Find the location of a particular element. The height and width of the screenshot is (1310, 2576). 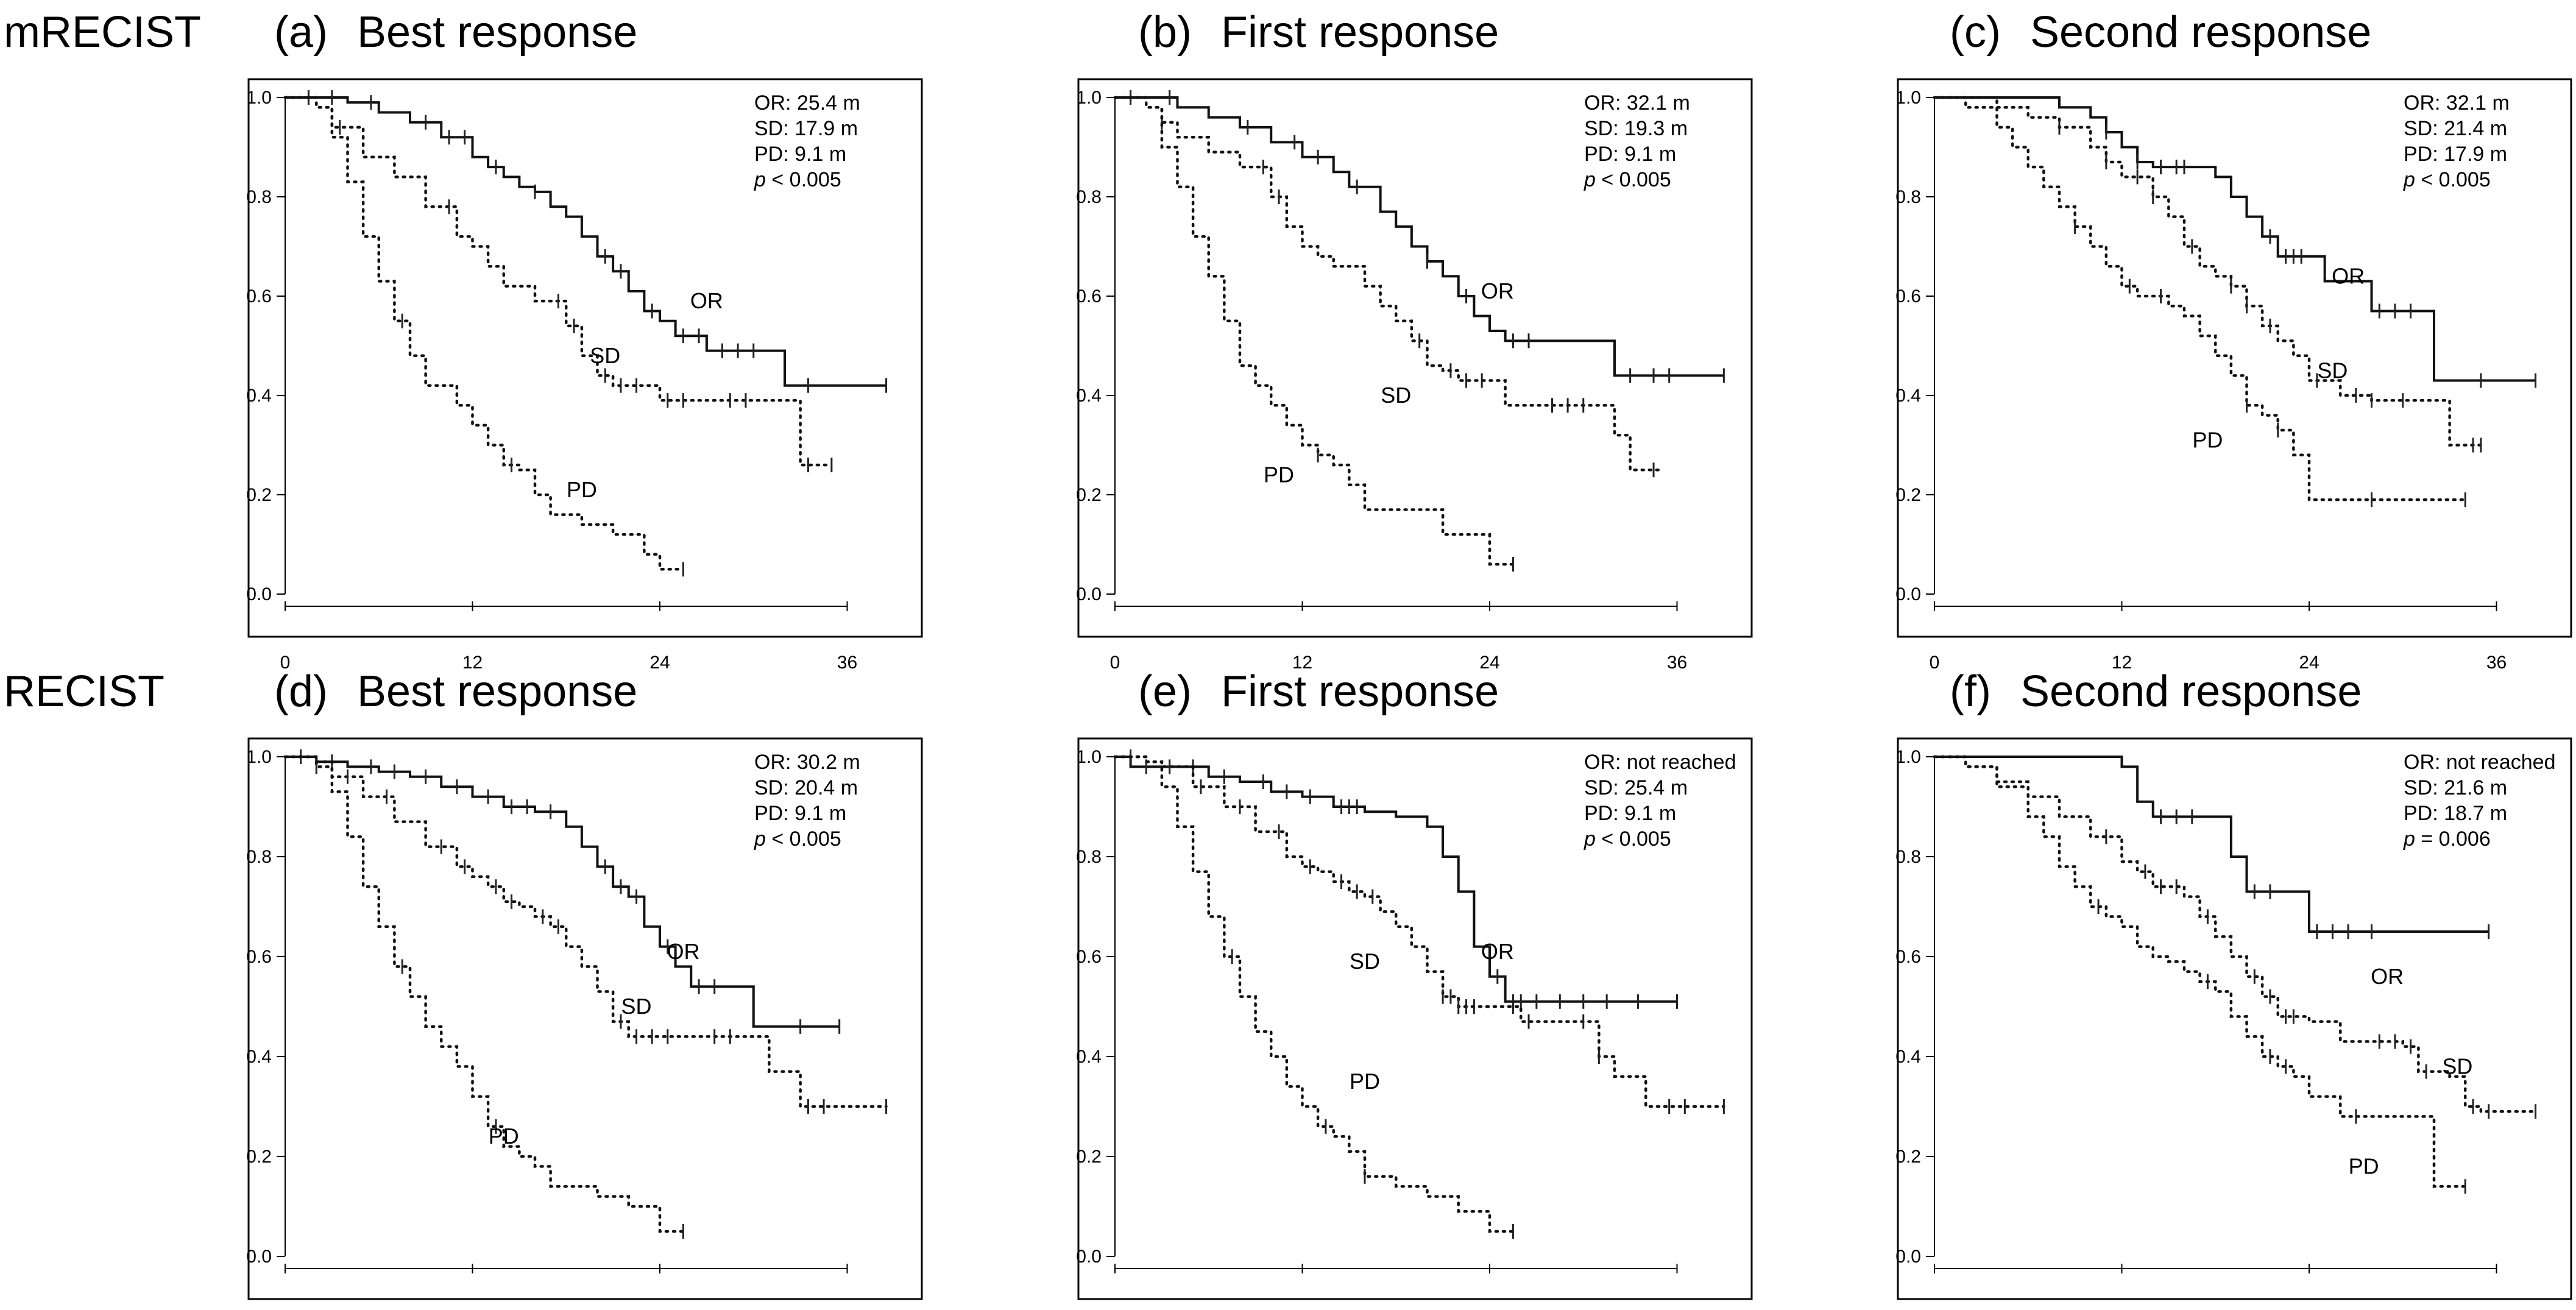

annotation-a-3: p < 0.005 is located at coordinates (797, 179).